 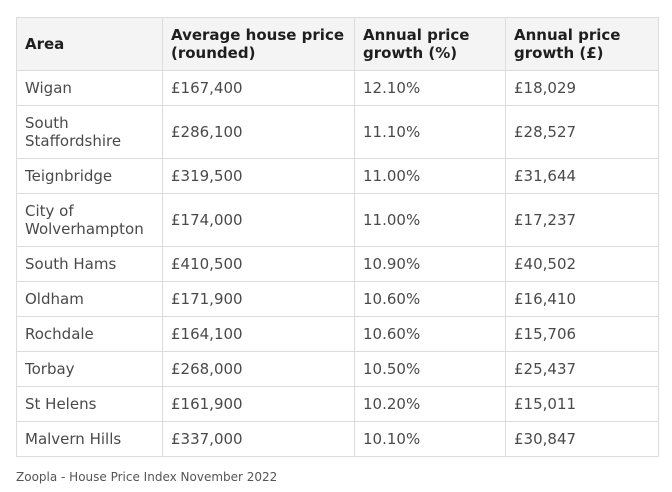 What do you see at coordinates (258, 176) in the screenshot?
I see `cell-average-price: £319,500` at bounding box center [258, 176].